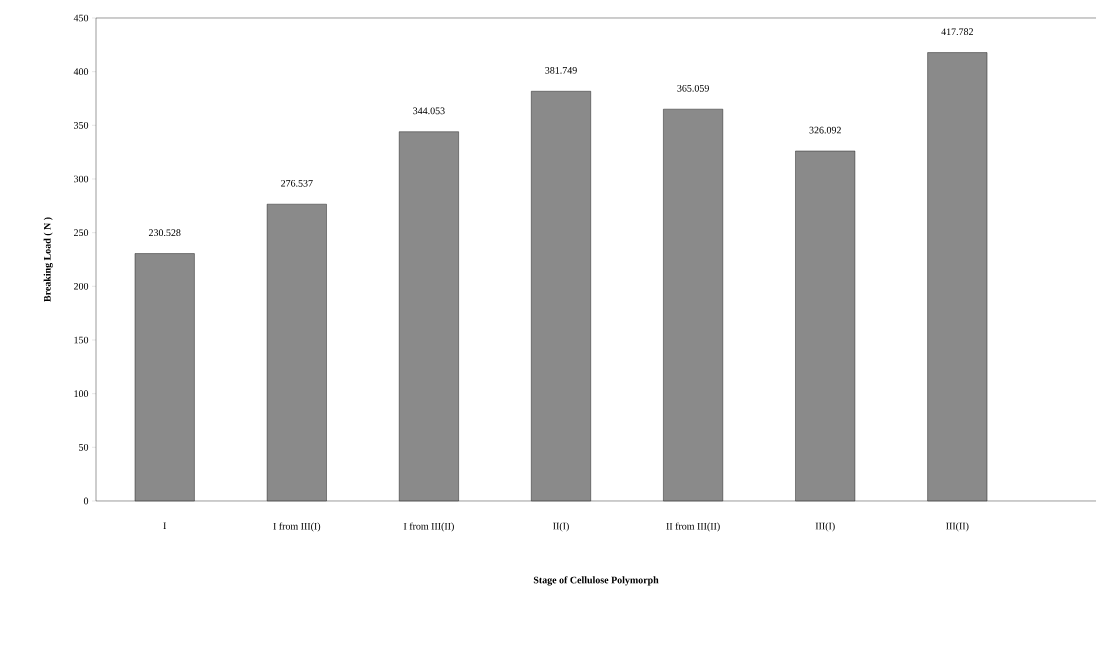 The width and height of the screenshot is (1098, 645). Describe the element at coordinates (825, 527) in the screenshot. I see `x-tick-label: III(I)` at that location.